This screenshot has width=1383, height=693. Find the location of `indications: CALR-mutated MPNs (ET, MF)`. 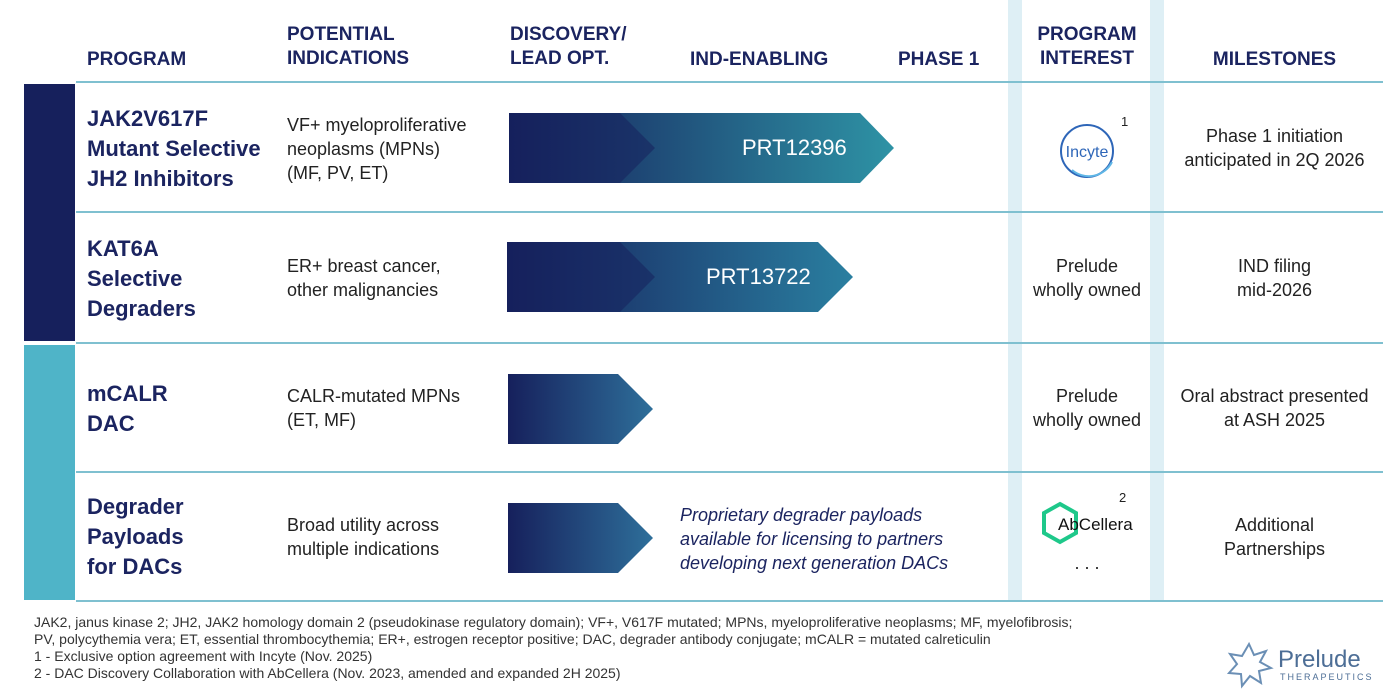

indications: CALR-mutated MPNs (ET, MF) is located at coordinates (374, 408).